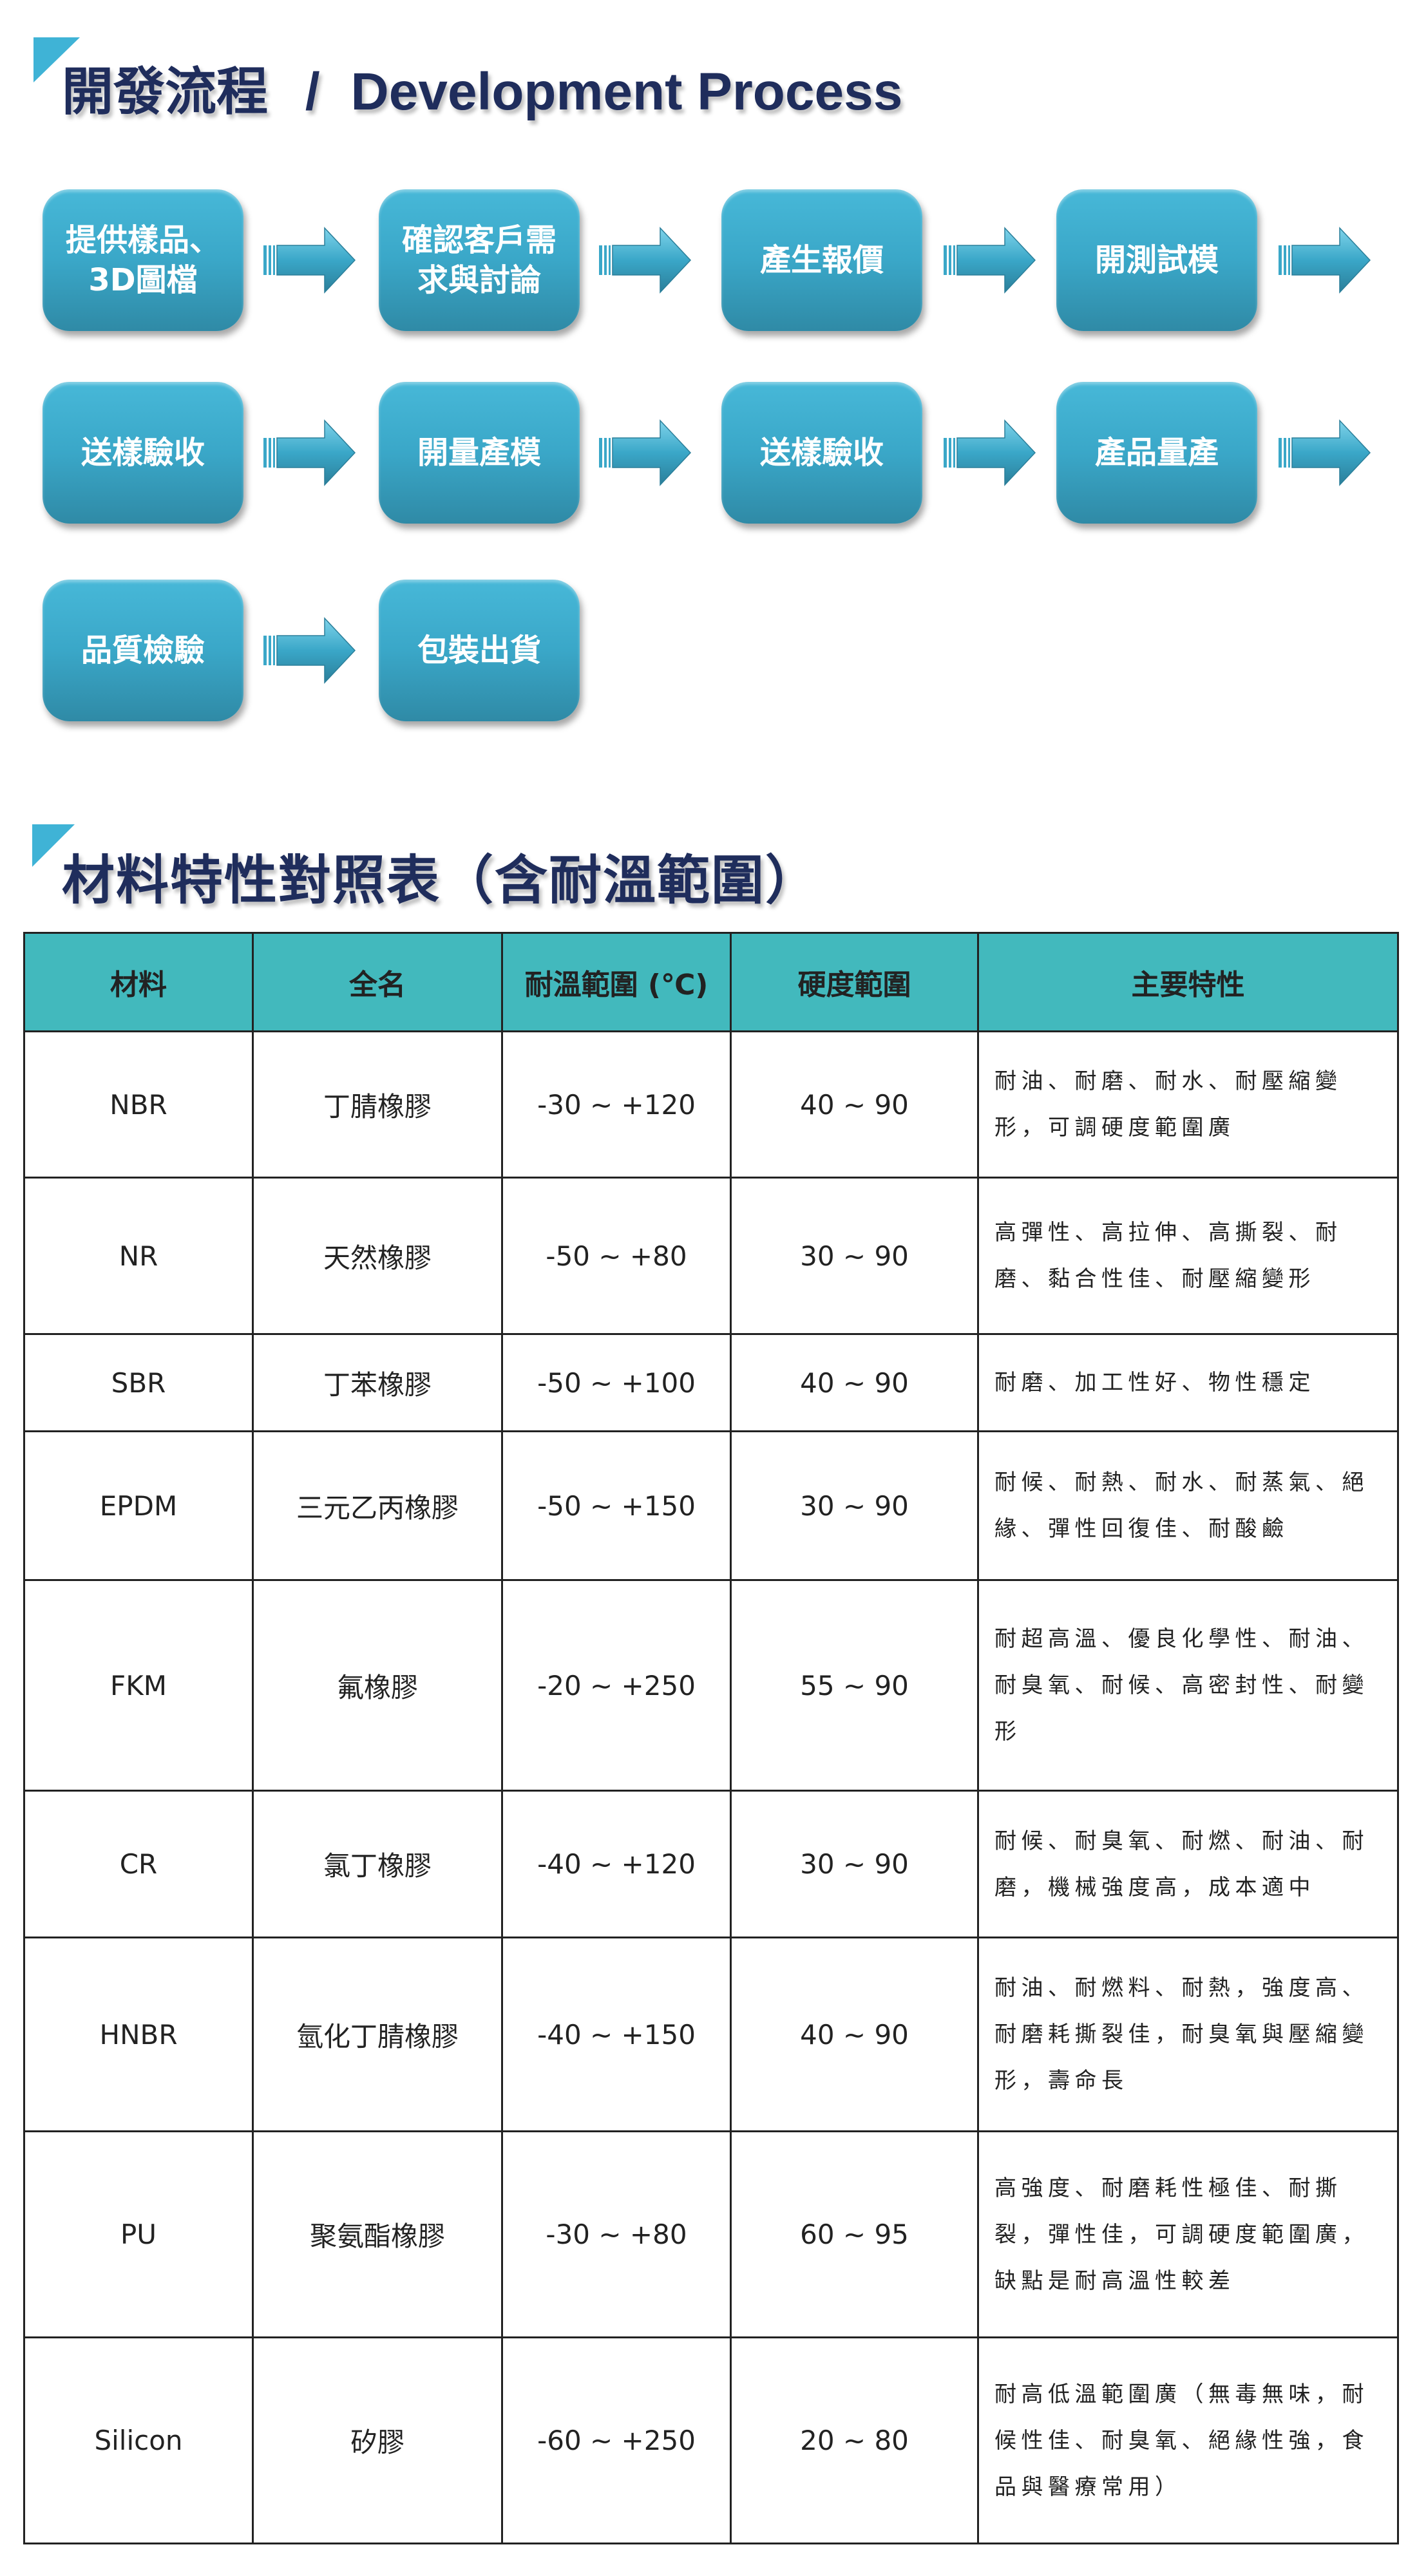 The image size is (1417, 2576). What do you see at coordinates (138, 1686) in the screenshot?
I see `cell-material: FKM` at bounding box center [138, 1686].